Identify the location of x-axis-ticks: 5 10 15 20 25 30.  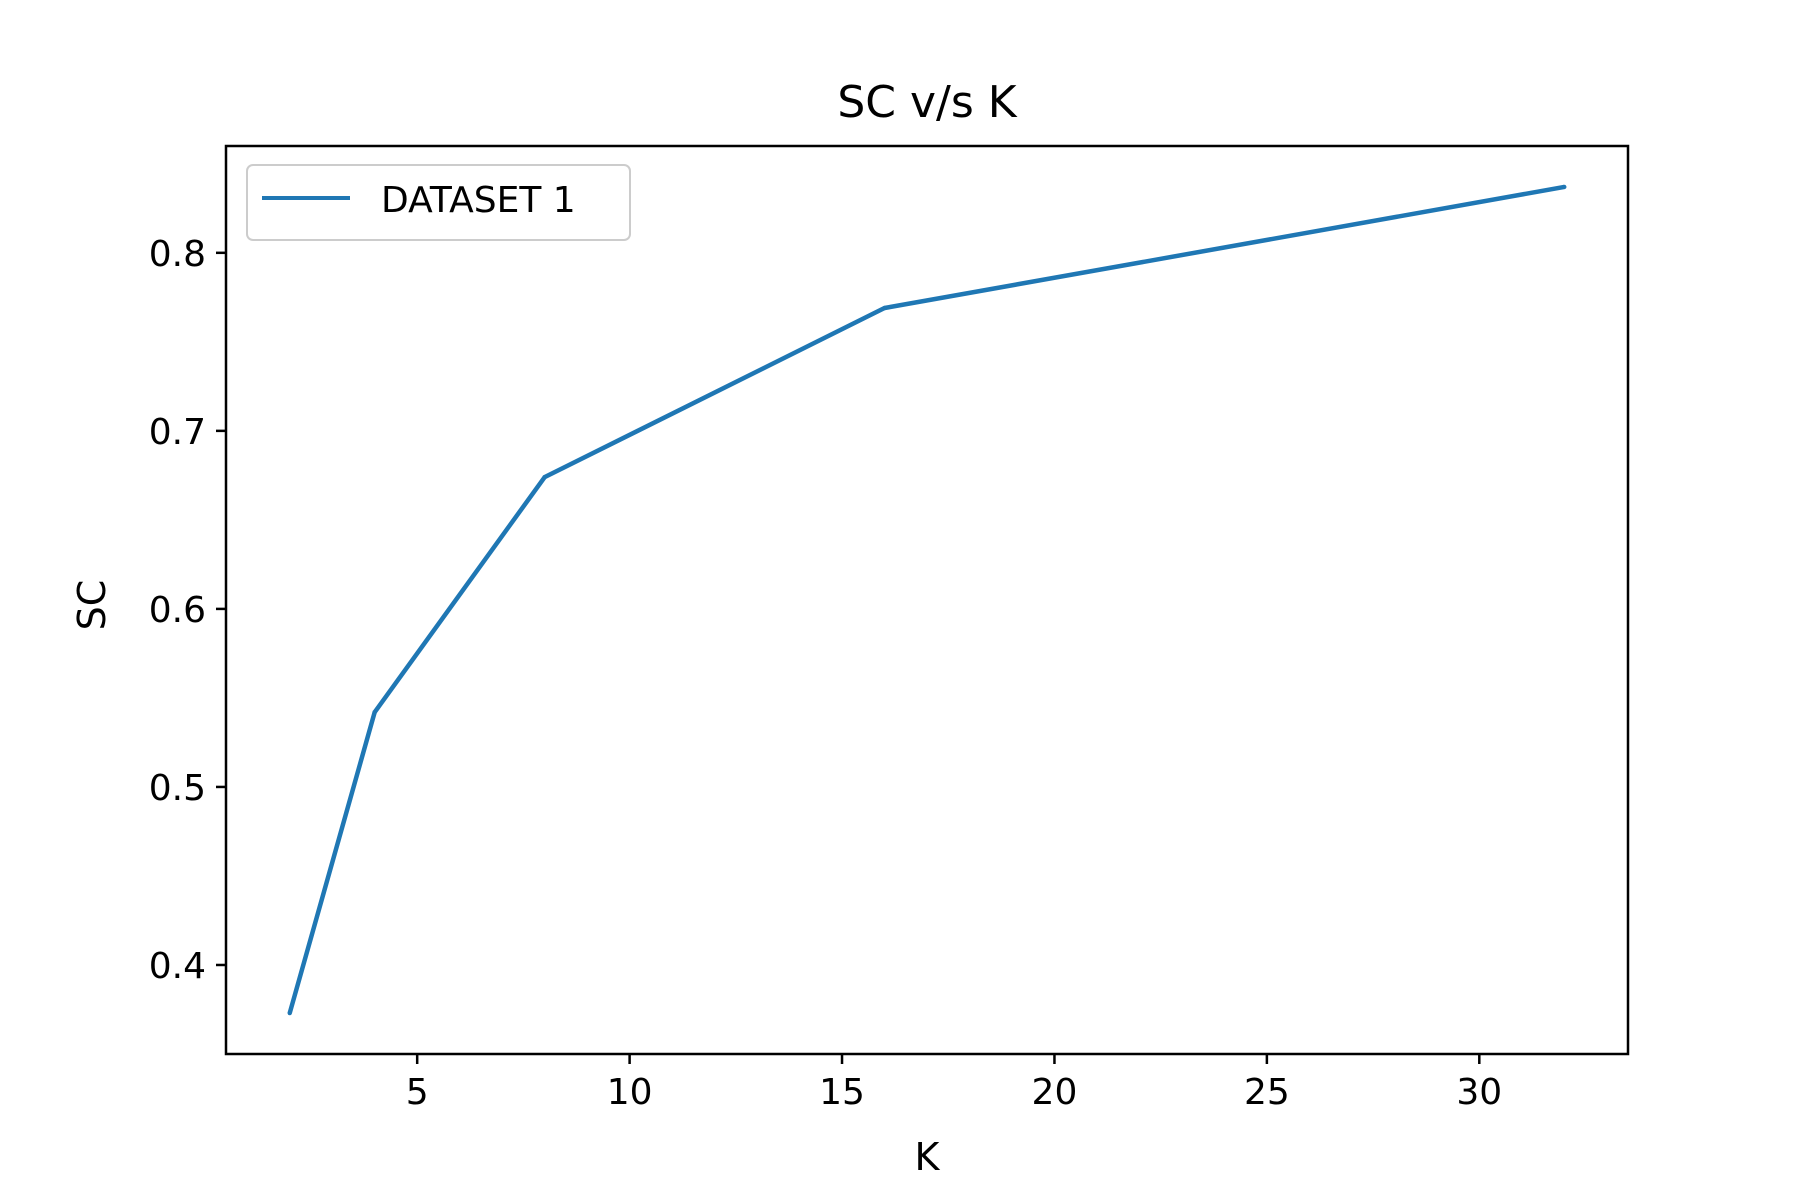
(954, 1083).